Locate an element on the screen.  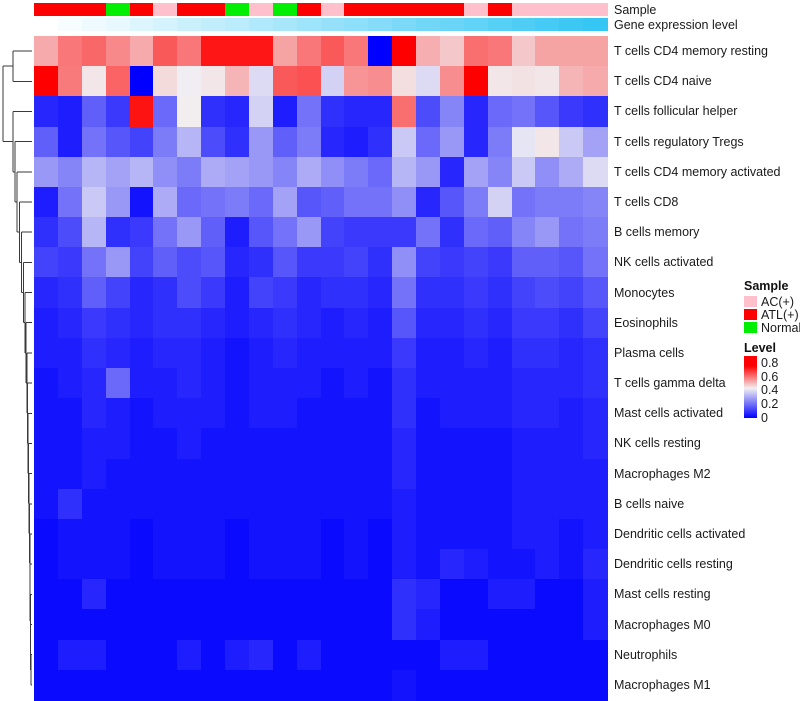
row-label: Mast cells activated is located at coordinates (669, 413).